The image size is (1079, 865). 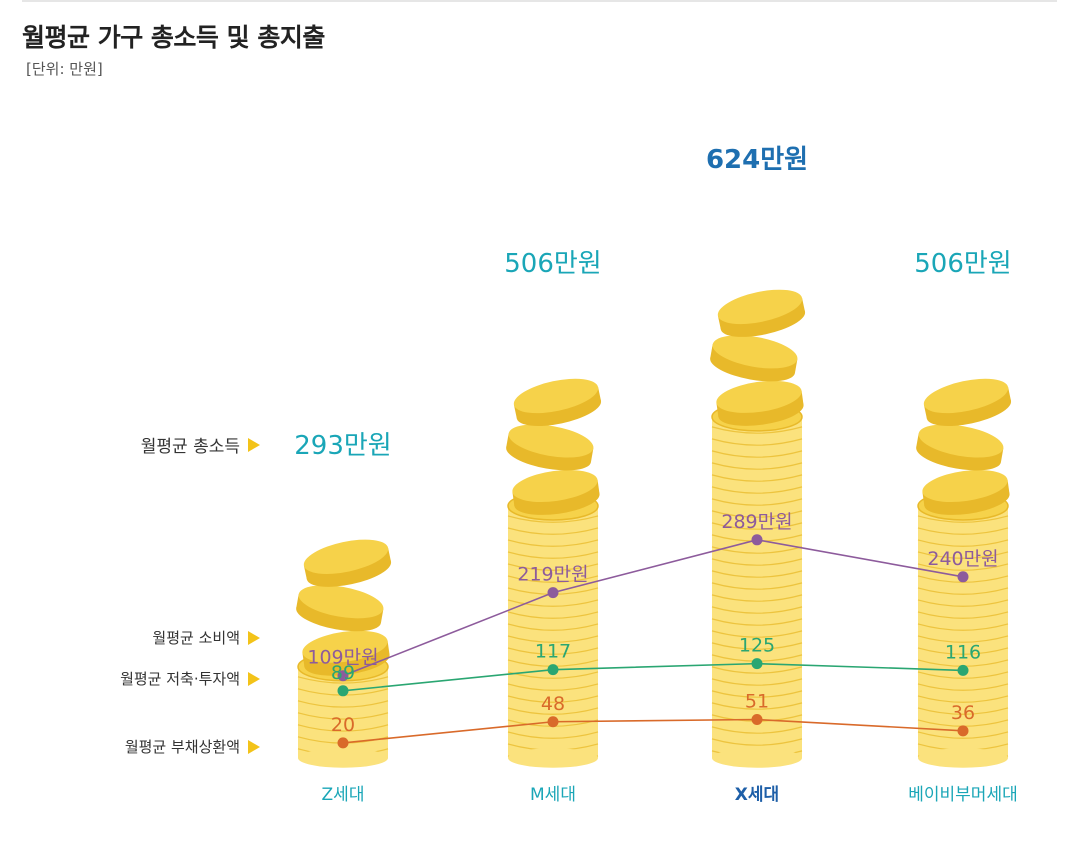 I want to click on x-tick-label: X세대, so click(x=757, y=795).